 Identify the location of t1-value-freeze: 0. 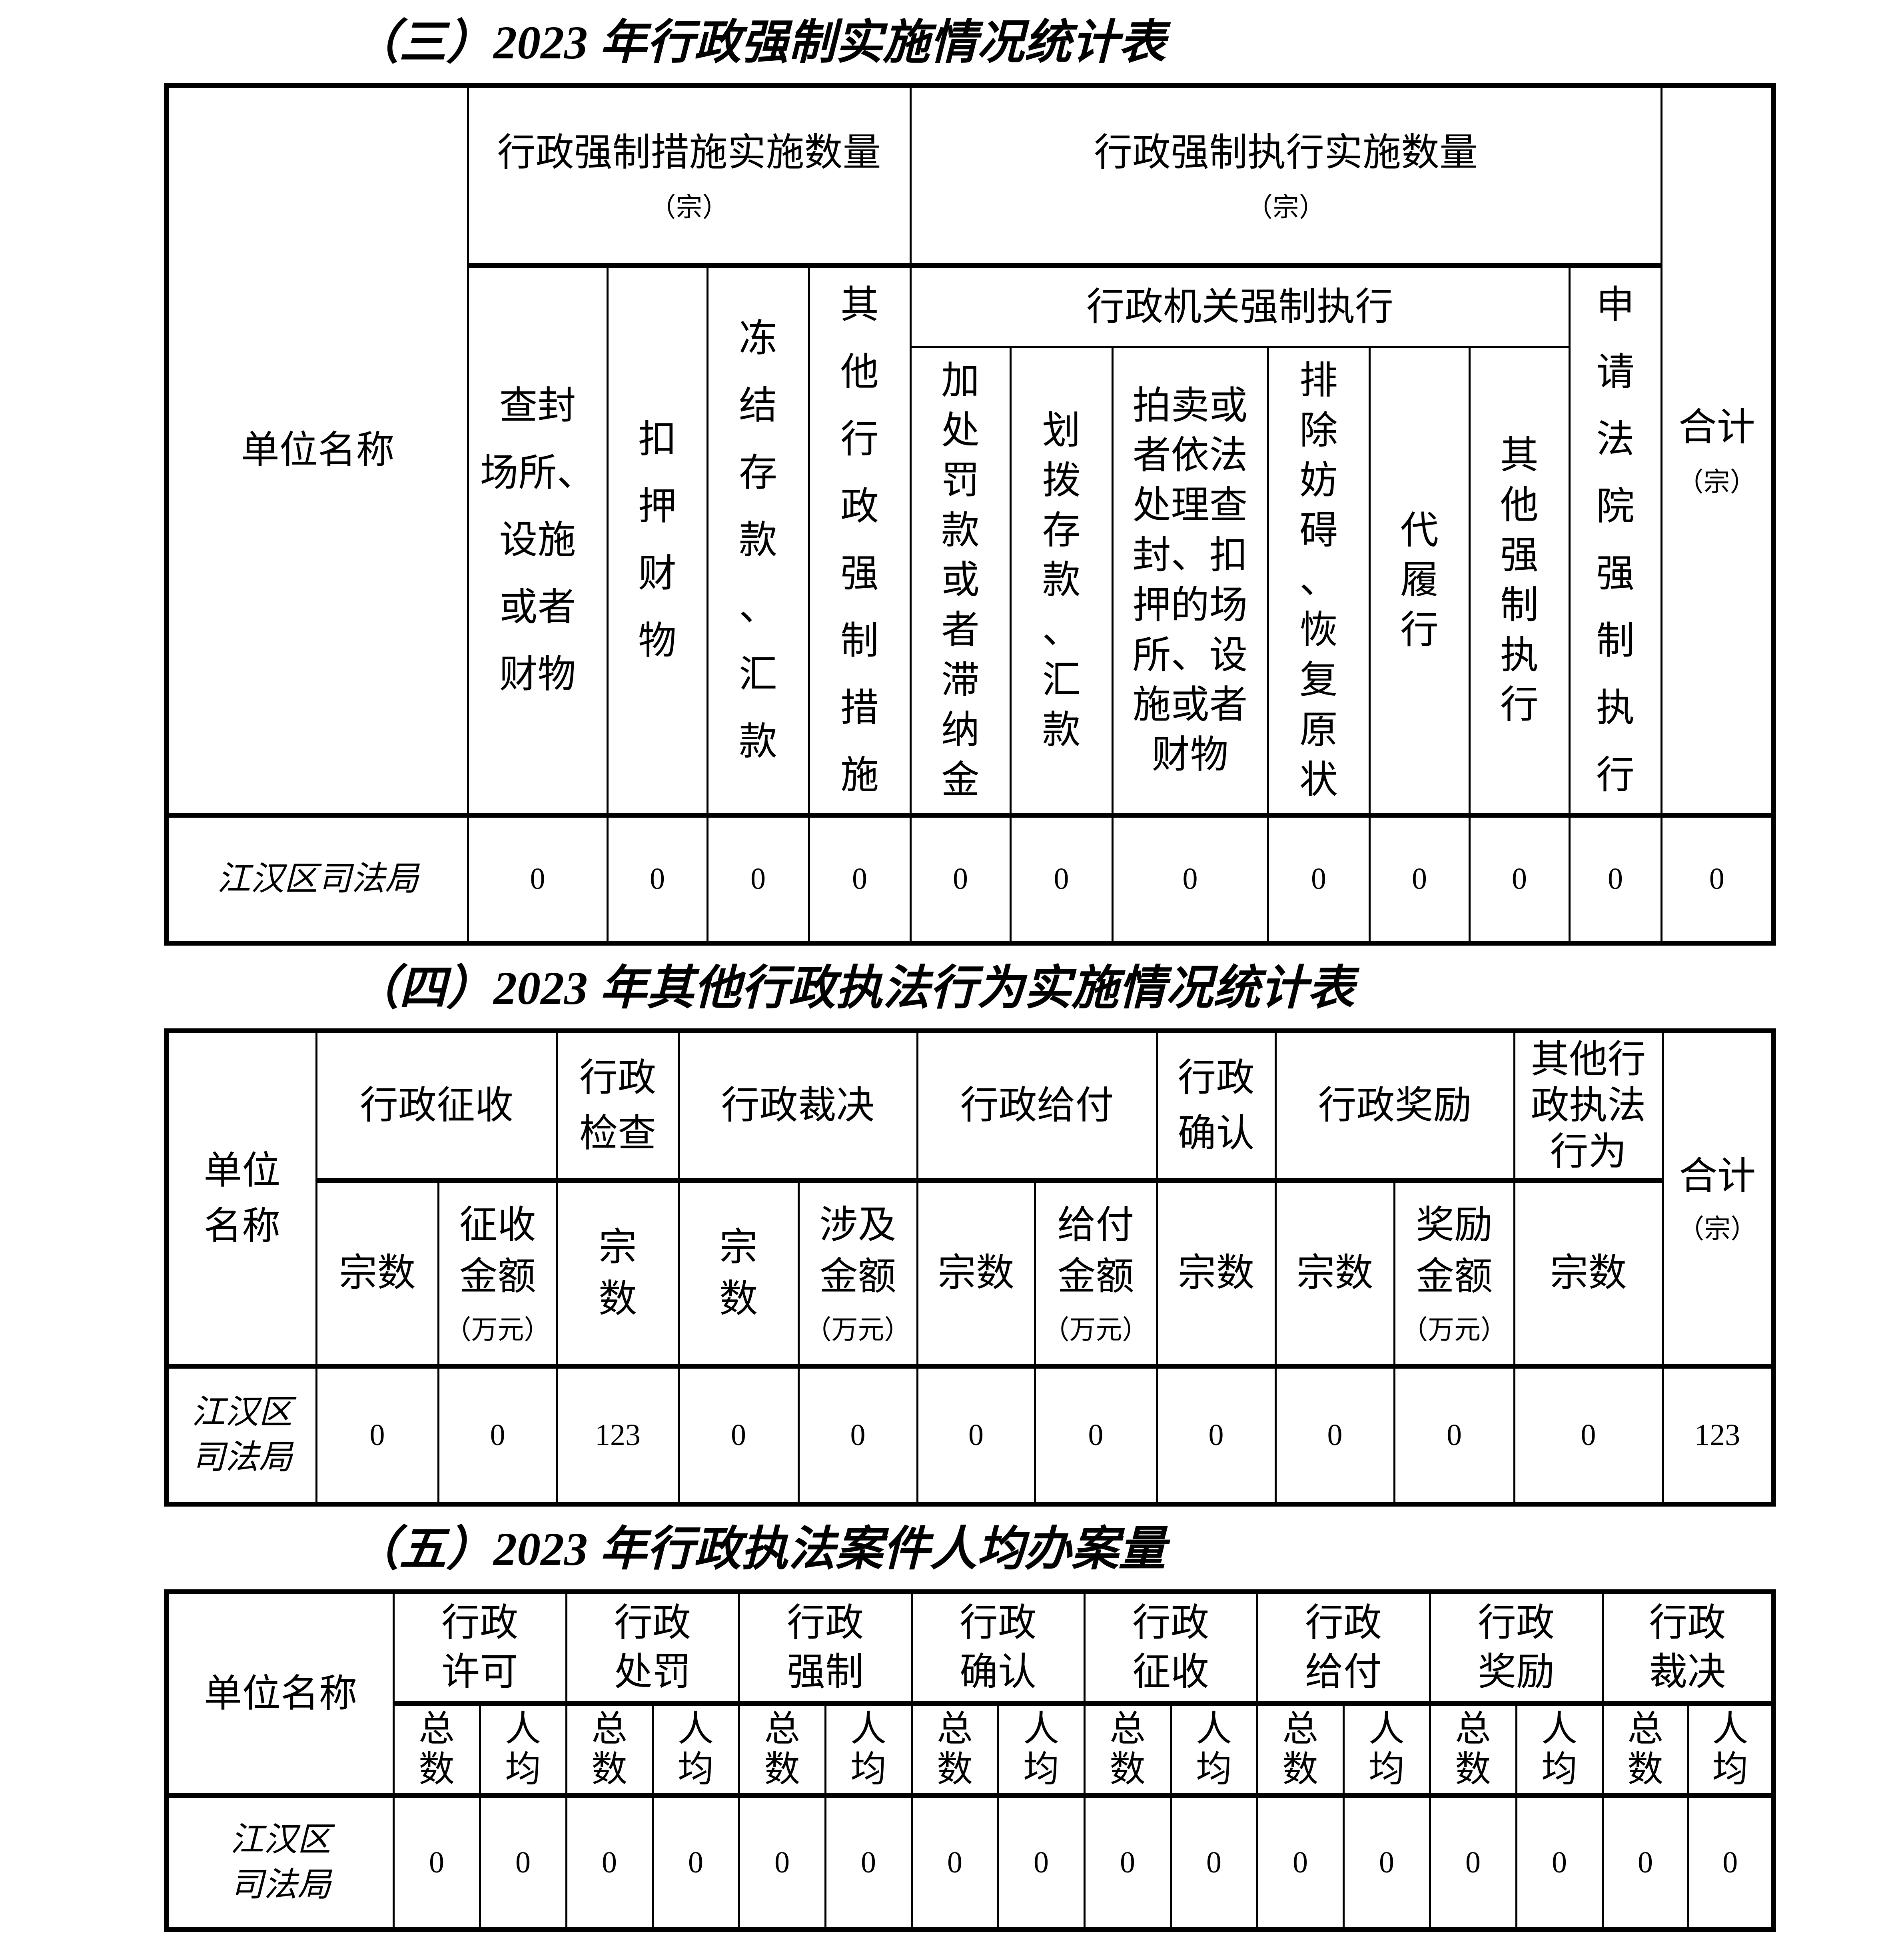
(758, 878).